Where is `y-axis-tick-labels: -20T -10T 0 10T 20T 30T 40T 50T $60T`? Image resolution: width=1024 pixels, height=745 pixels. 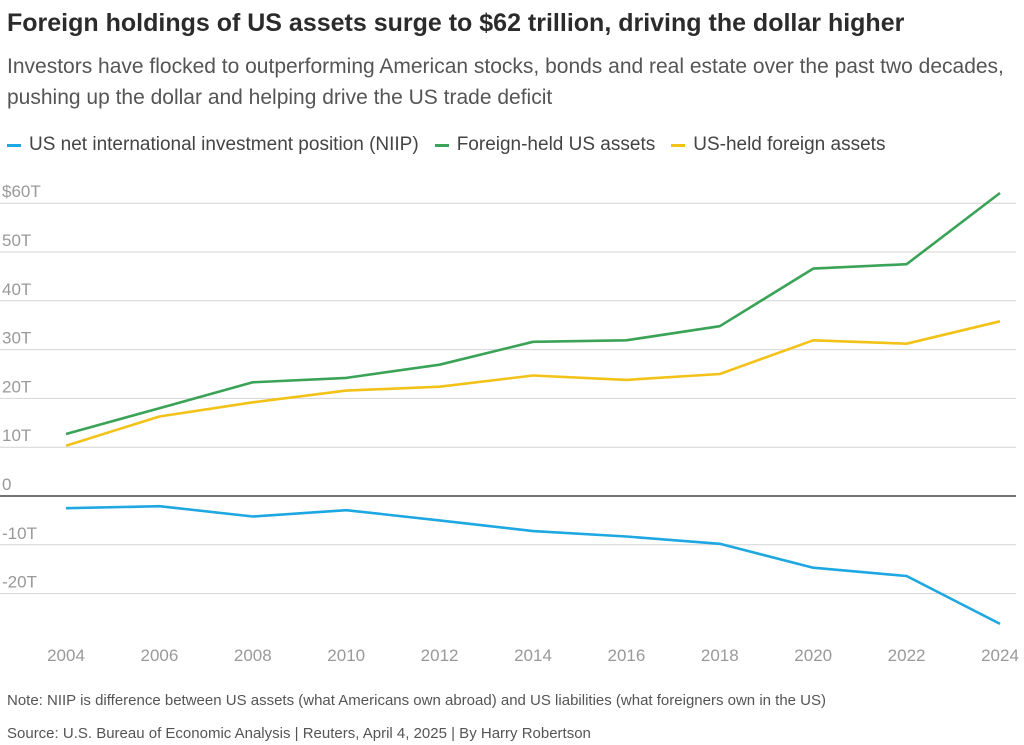 y-axis-tick-labels: -20T -10T 0 10T 20T 30T 40T 50T $60T is located at coordinates (21, 386).